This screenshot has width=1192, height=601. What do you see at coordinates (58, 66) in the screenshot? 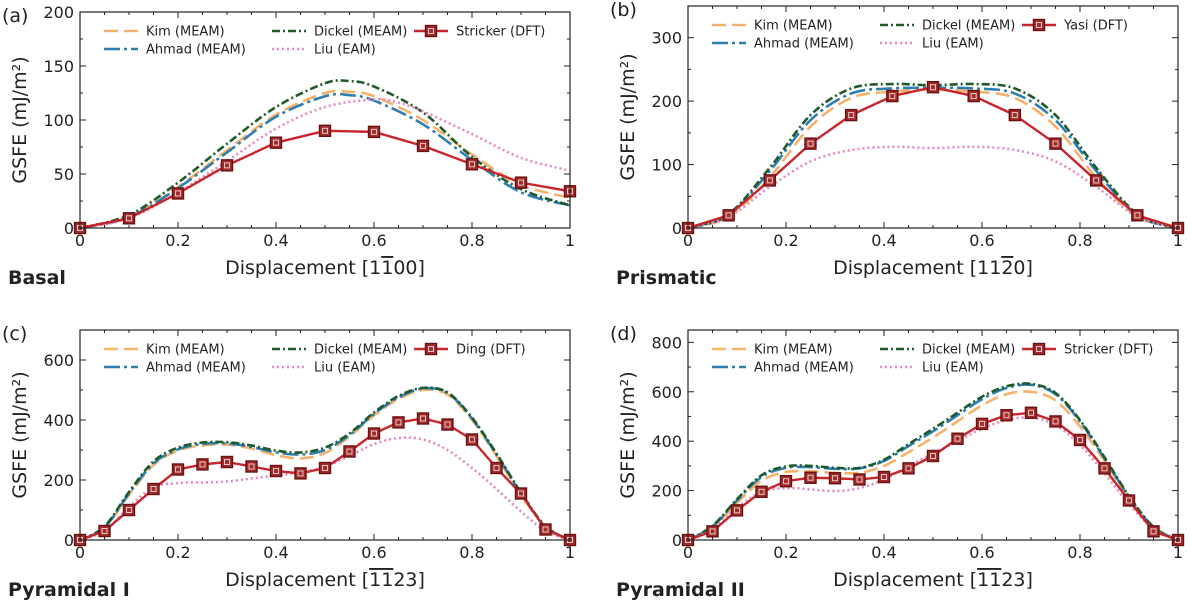
I see `y-tick-label: 150` at bounding box center [58, 66].